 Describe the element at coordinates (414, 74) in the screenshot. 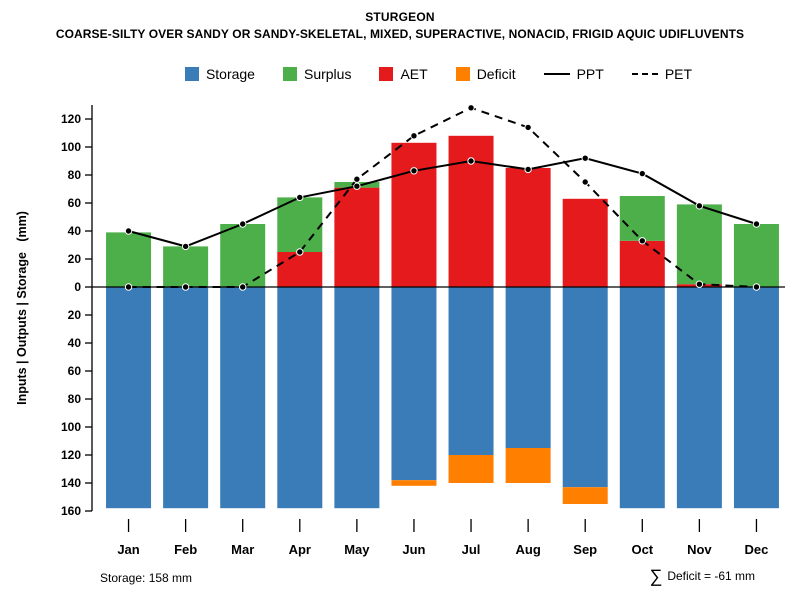

I see `legend-label-aet: AET` at that location.